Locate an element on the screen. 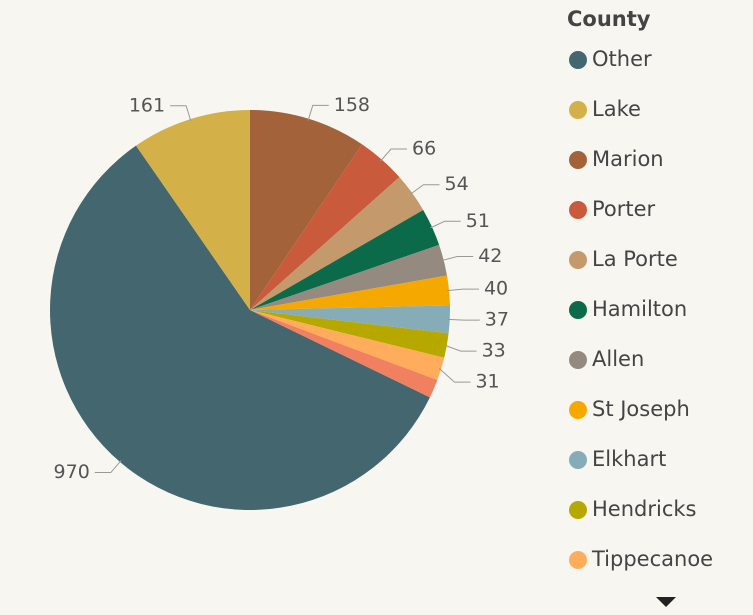 This screenshot has height=615, width=753. data-label: 31 is located at coordinates (487, 382).